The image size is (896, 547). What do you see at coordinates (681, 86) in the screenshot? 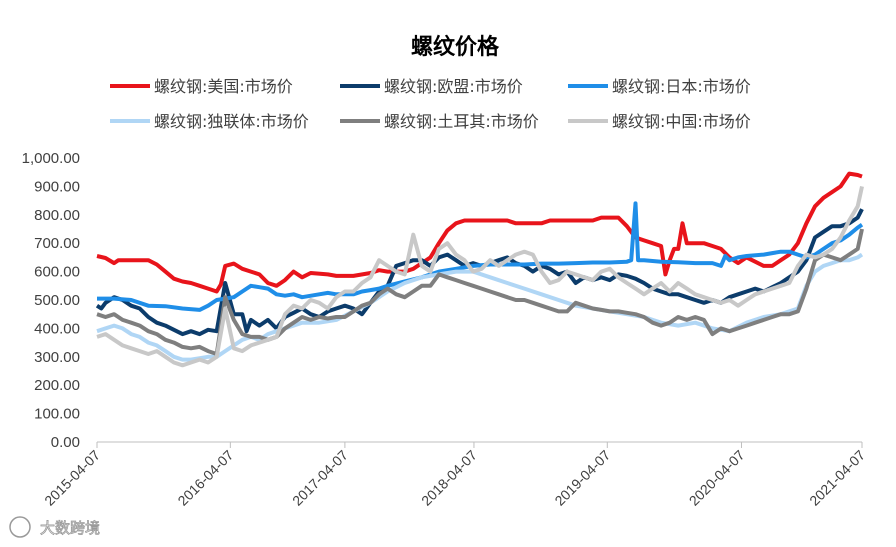
I see `legend-label: 螺纹钢:日本:市场价` at bounding box center [681, 86].